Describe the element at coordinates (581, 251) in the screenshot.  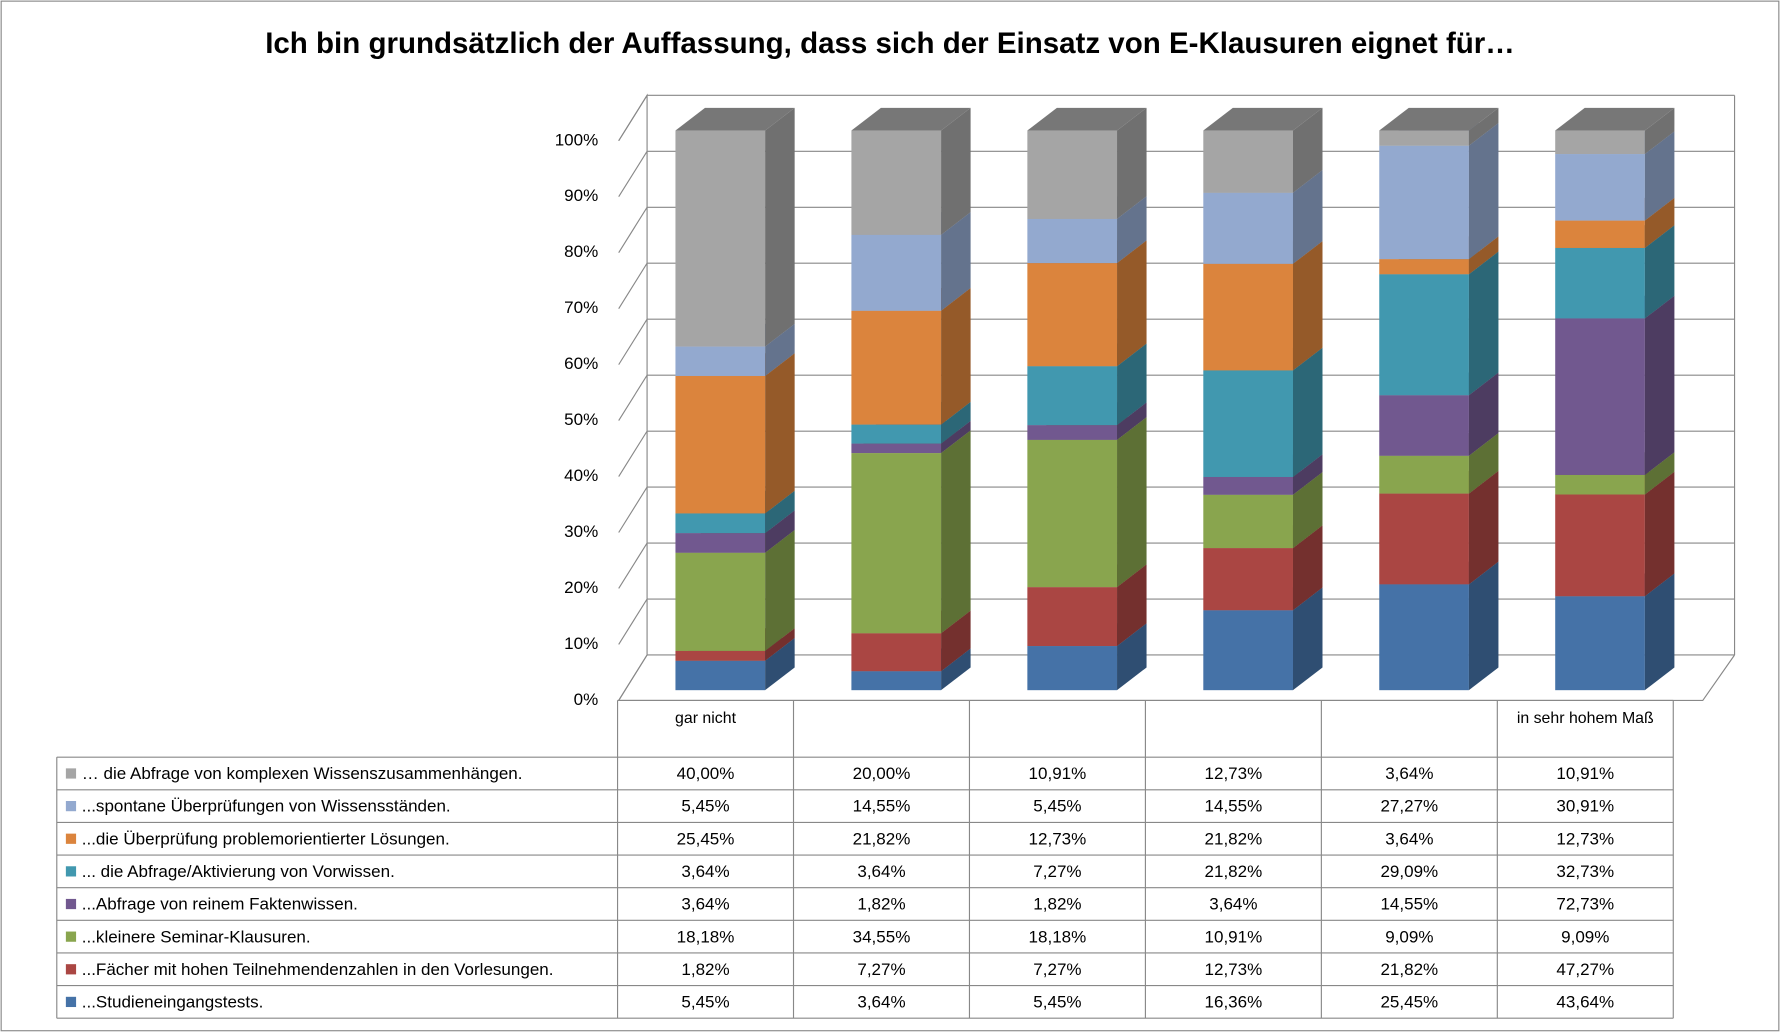
I see `y-tick-label: 80%` at that location.